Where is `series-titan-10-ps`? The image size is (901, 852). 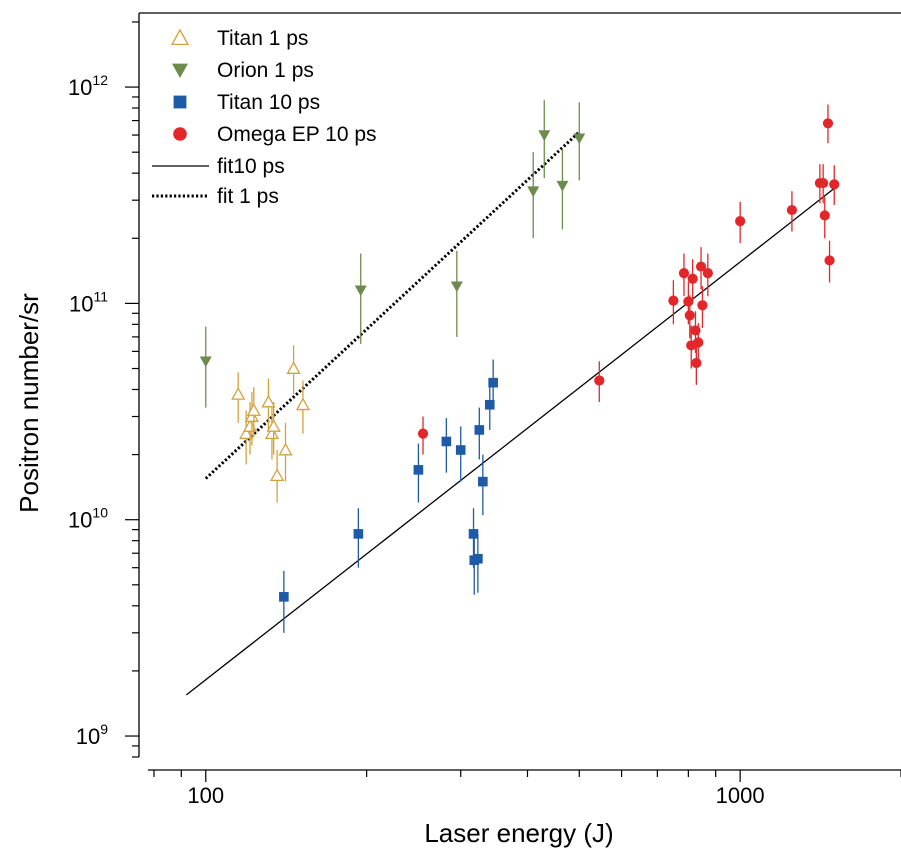 series-titan-10-ps is located at coordinates (388, 496).